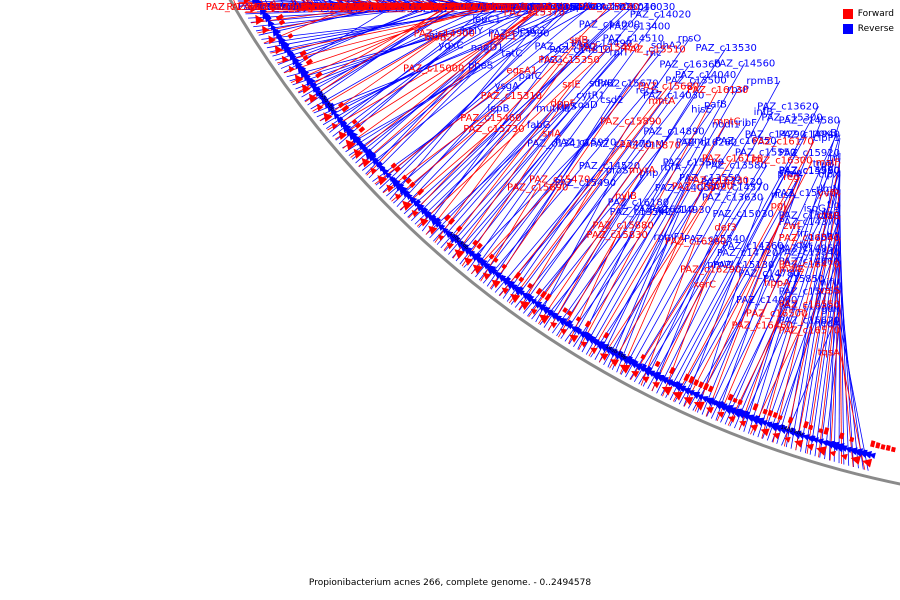  Describe the element at coordinates (480, 66) in the screenshot. I see `reverse-gene-label: pheS` at that location.